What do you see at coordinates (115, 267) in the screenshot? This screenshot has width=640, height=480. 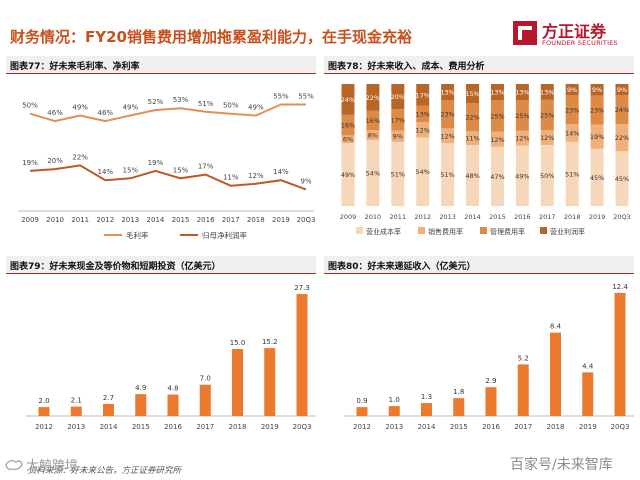 I see `chart-title: 图表79：好未来现金及等价物和短期投资（亿美元）` at bounding box center [115, 267].